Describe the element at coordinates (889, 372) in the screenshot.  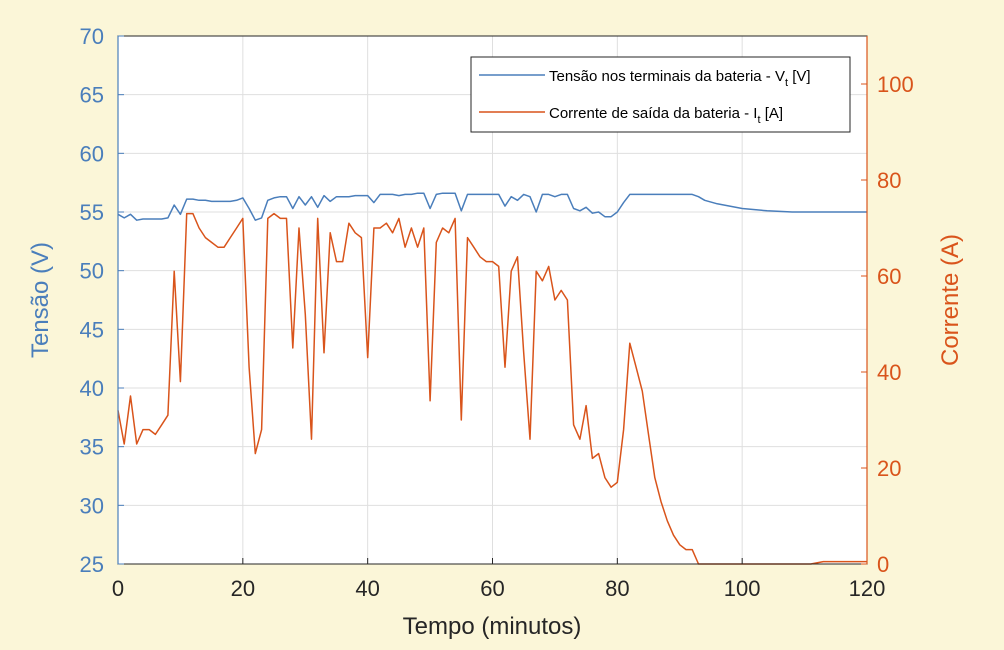
I see `y-right-tick-label: 40` at that location.